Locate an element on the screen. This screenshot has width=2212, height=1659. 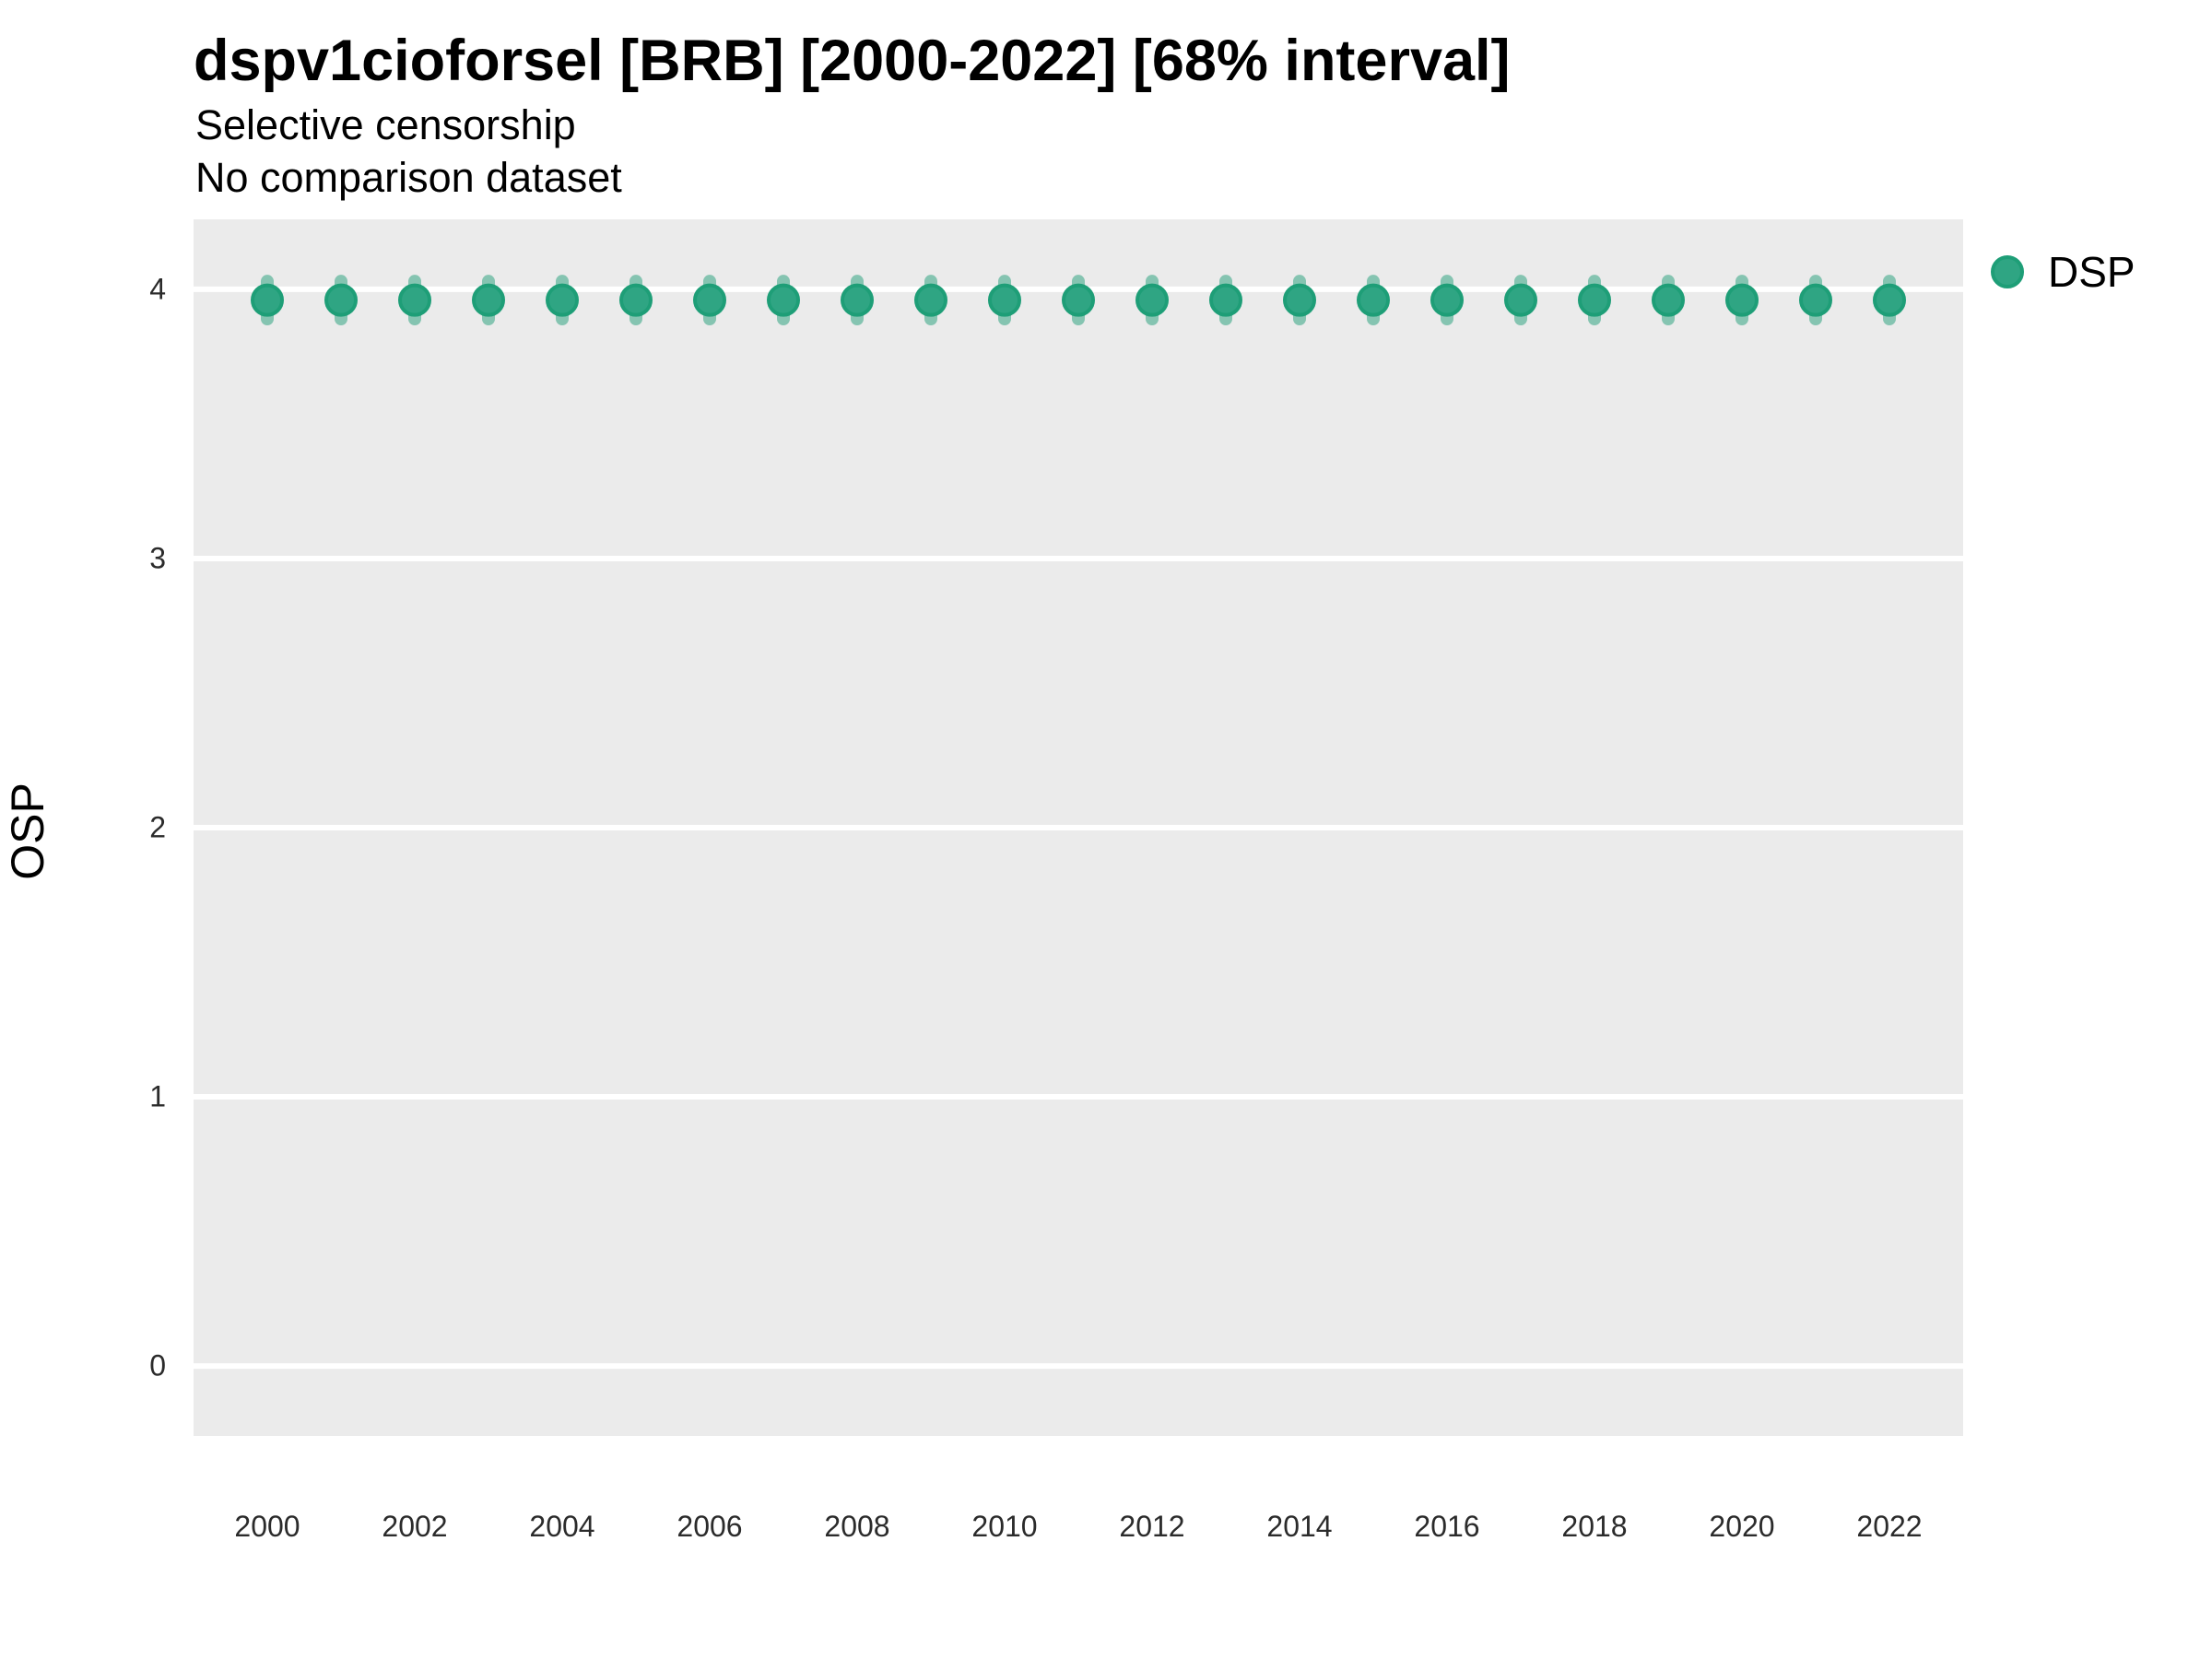
x-tick-label-2010: 2010 is located at coordinates (1004, 1526).